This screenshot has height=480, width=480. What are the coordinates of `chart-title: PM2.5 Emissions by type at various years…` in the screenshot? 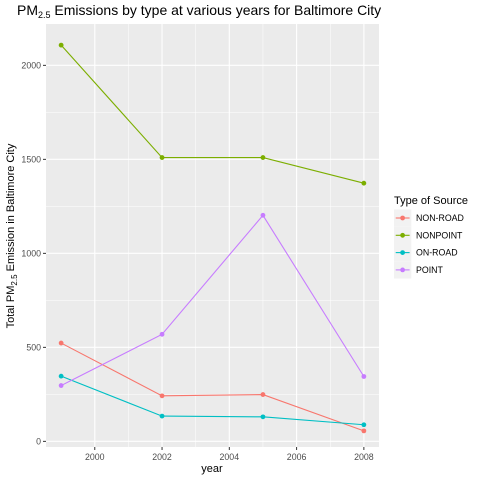 It's located at (199, 11).